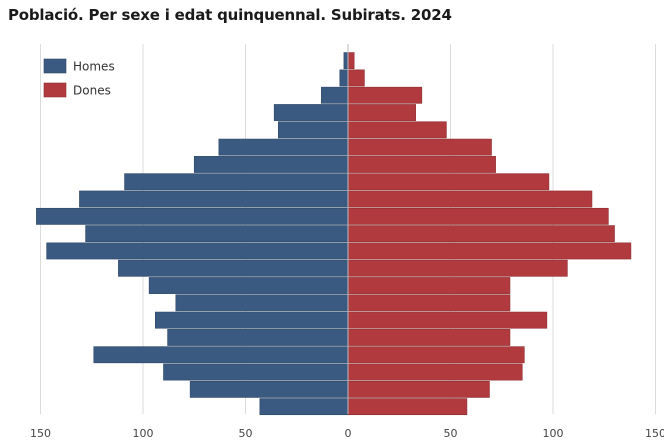  What do you see at coordinates (553, 433) in the screenshot?
I see `x-tick-label-5: 100` at bounding box center [553, 433].